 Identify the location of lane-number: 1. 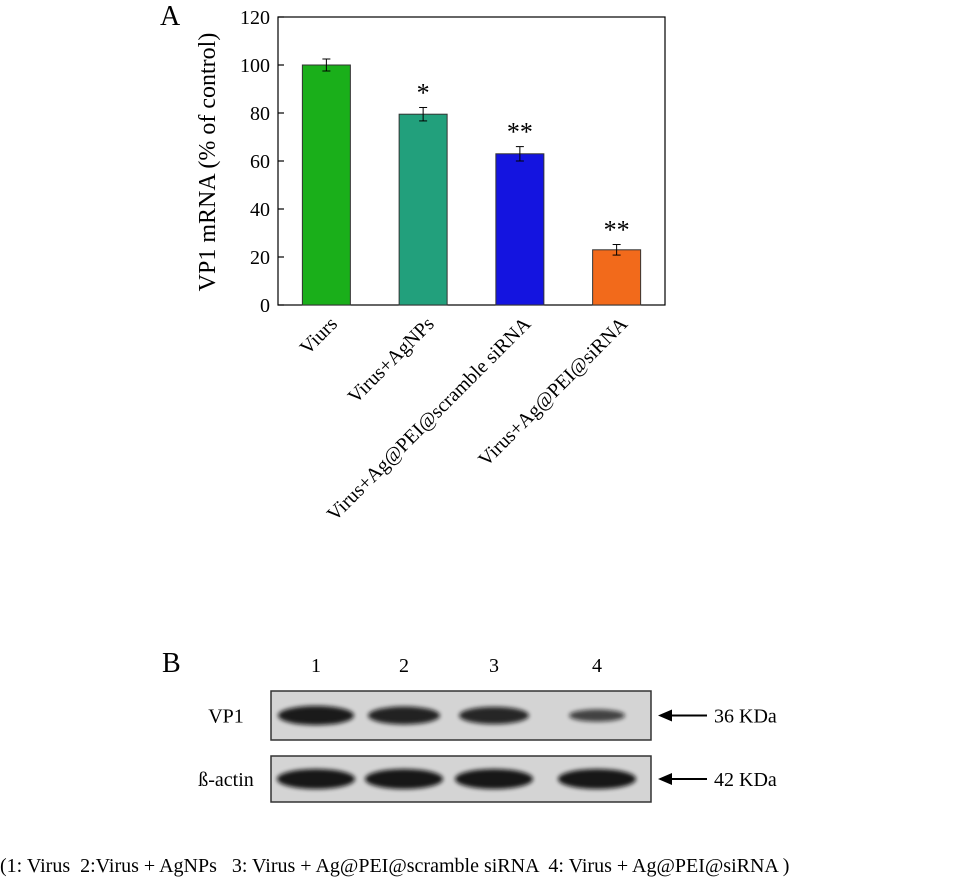
(316, 666).